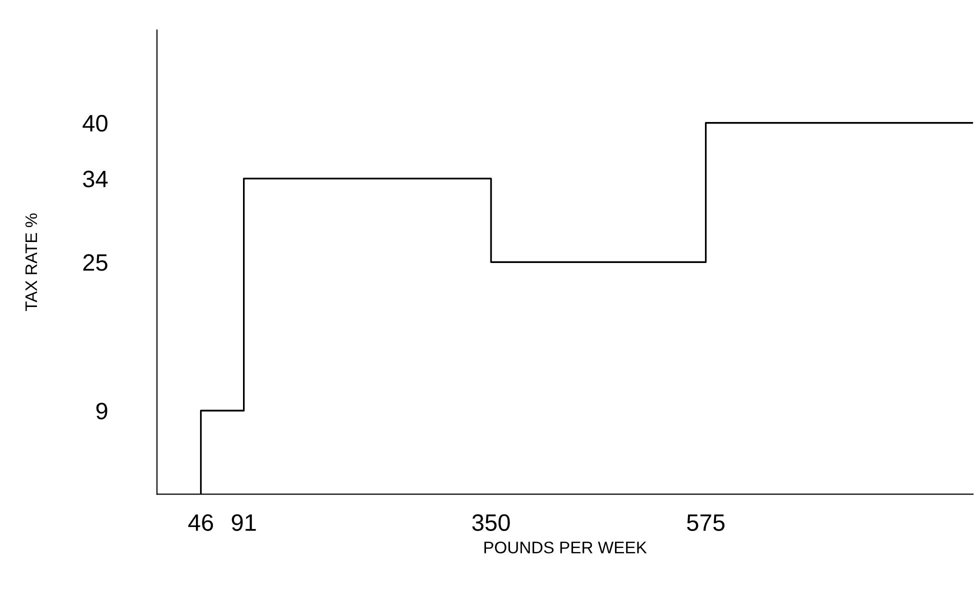  Describe the element at coordinates (565, 548) in the screenshot. I see `x-axis-title: POUNDS PER WEEK` at that location.